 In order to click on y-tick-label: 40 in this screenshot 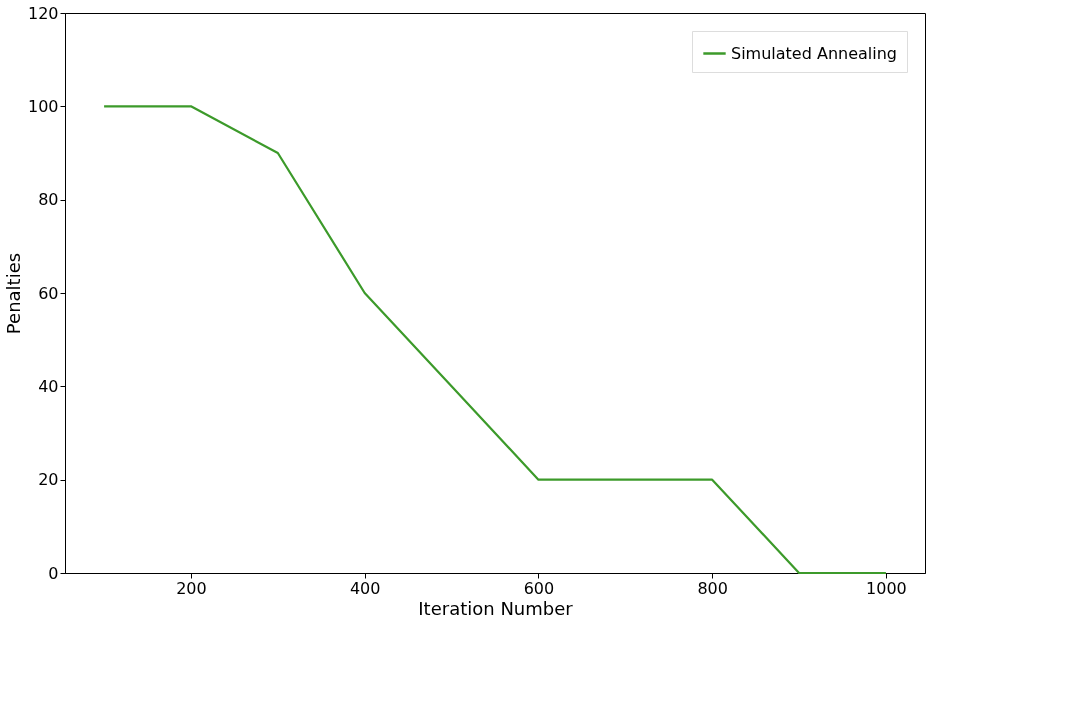, I will do `click(48, 386)`.